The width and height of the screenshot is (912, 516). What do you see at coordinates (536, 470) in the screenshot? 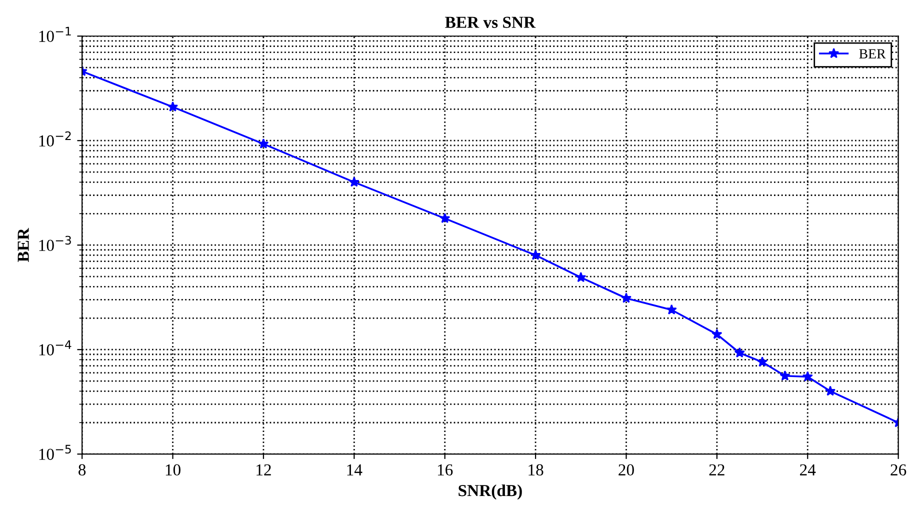
I see `x-tick-label: 18` at bounding box center [536, 470].